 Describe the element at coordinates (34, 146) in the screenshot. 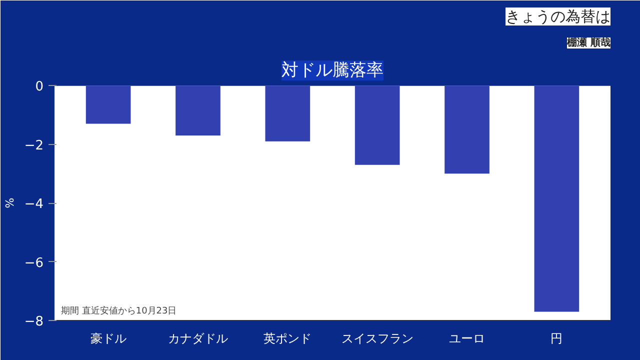

I see `y-tick-label: −2` at that location.